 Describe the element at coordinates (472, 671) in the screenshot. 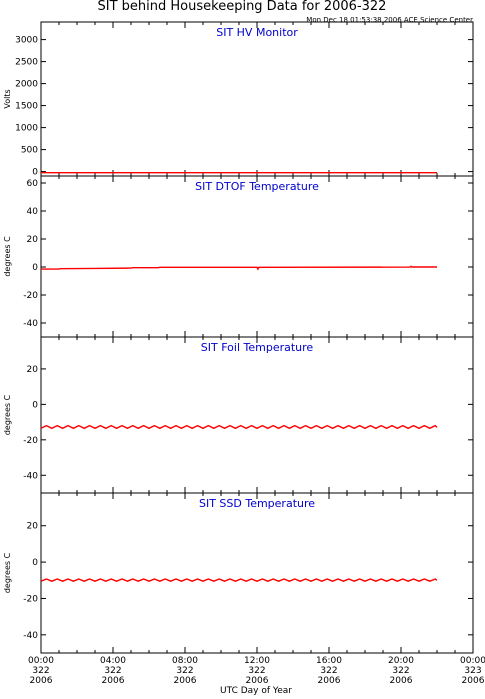

I see `x-tick-label-day: 323` at that location.